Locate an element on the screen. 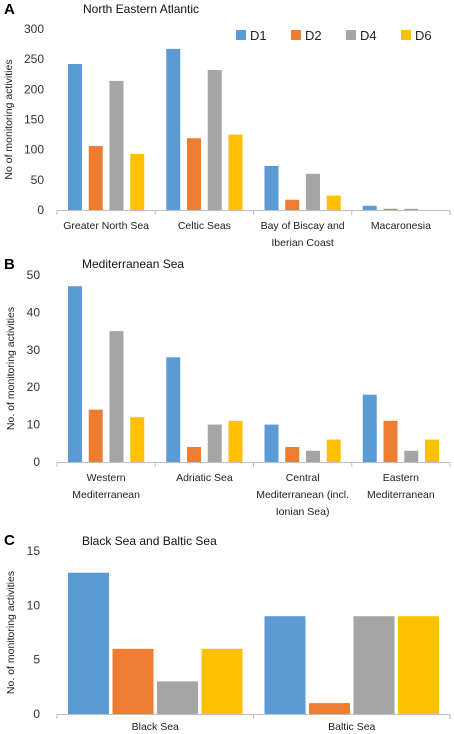 The image size is (454, 734). y-tick-label: 15 is located at coordinates (34, 551).